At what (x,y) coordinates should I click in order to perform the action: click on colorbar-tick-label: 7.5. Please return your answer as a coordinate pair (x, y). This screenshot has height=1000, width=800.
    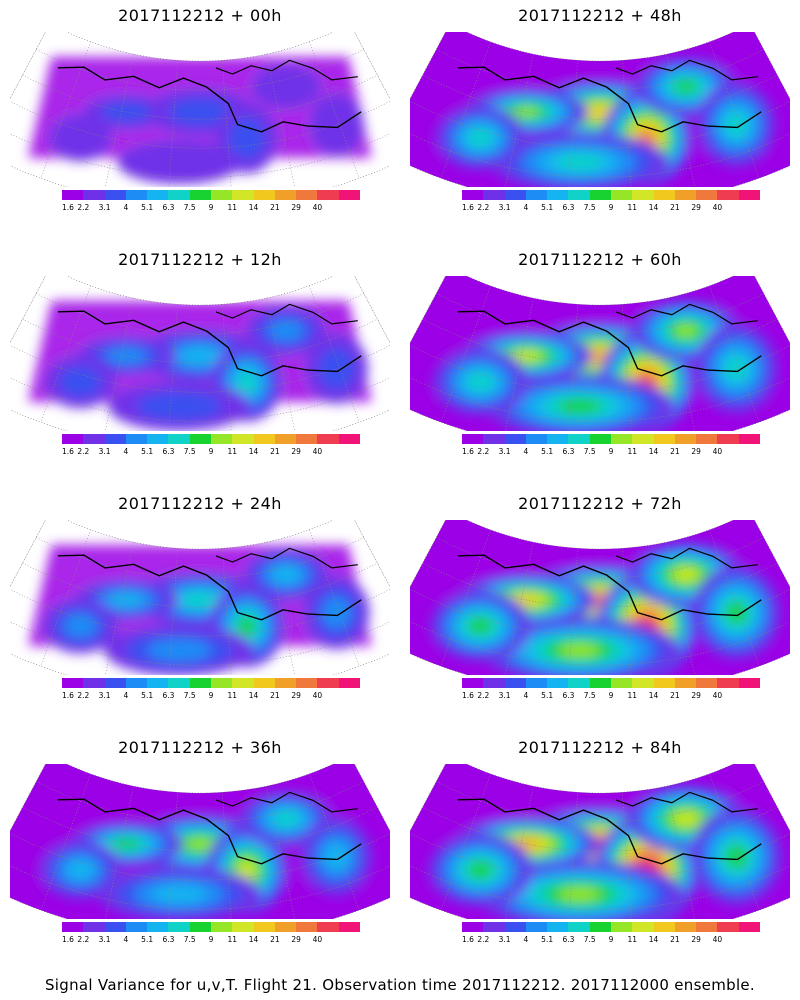
    Looking at the image, I should click on (589, 695).